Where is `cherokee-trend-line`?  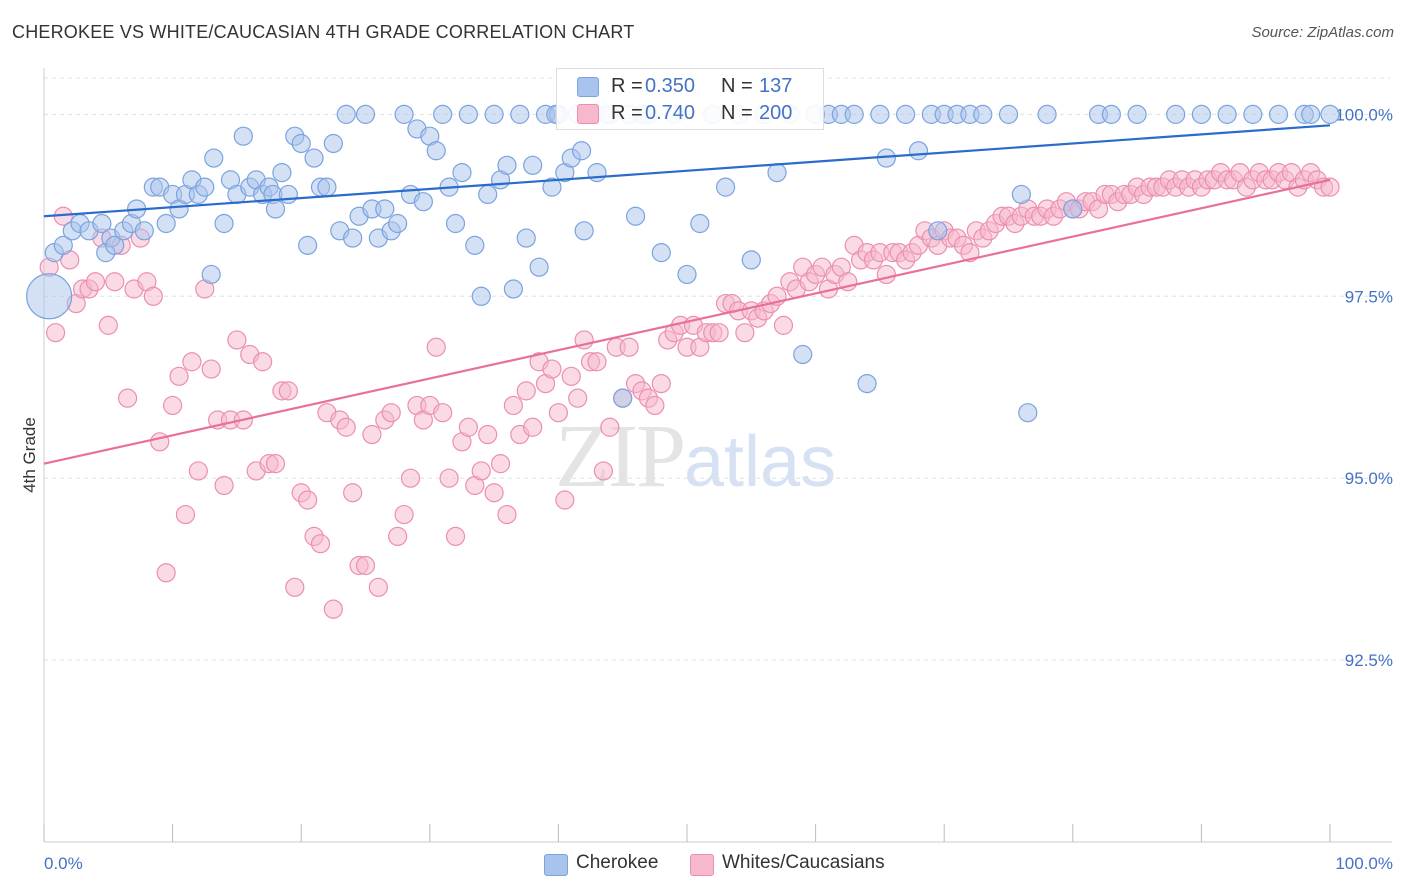 cherokee-trend-line is located at coordinates (687, 171).